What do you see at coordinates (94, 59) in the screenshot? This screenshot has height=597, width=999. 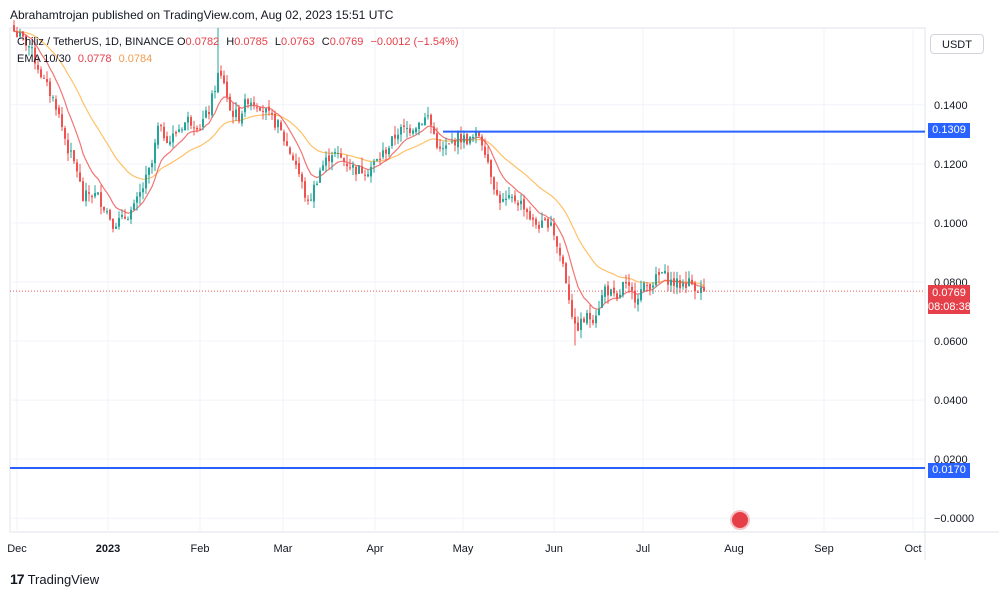 I see `legend-ema-fast: 0.0778` at bounding box center [94, 59].